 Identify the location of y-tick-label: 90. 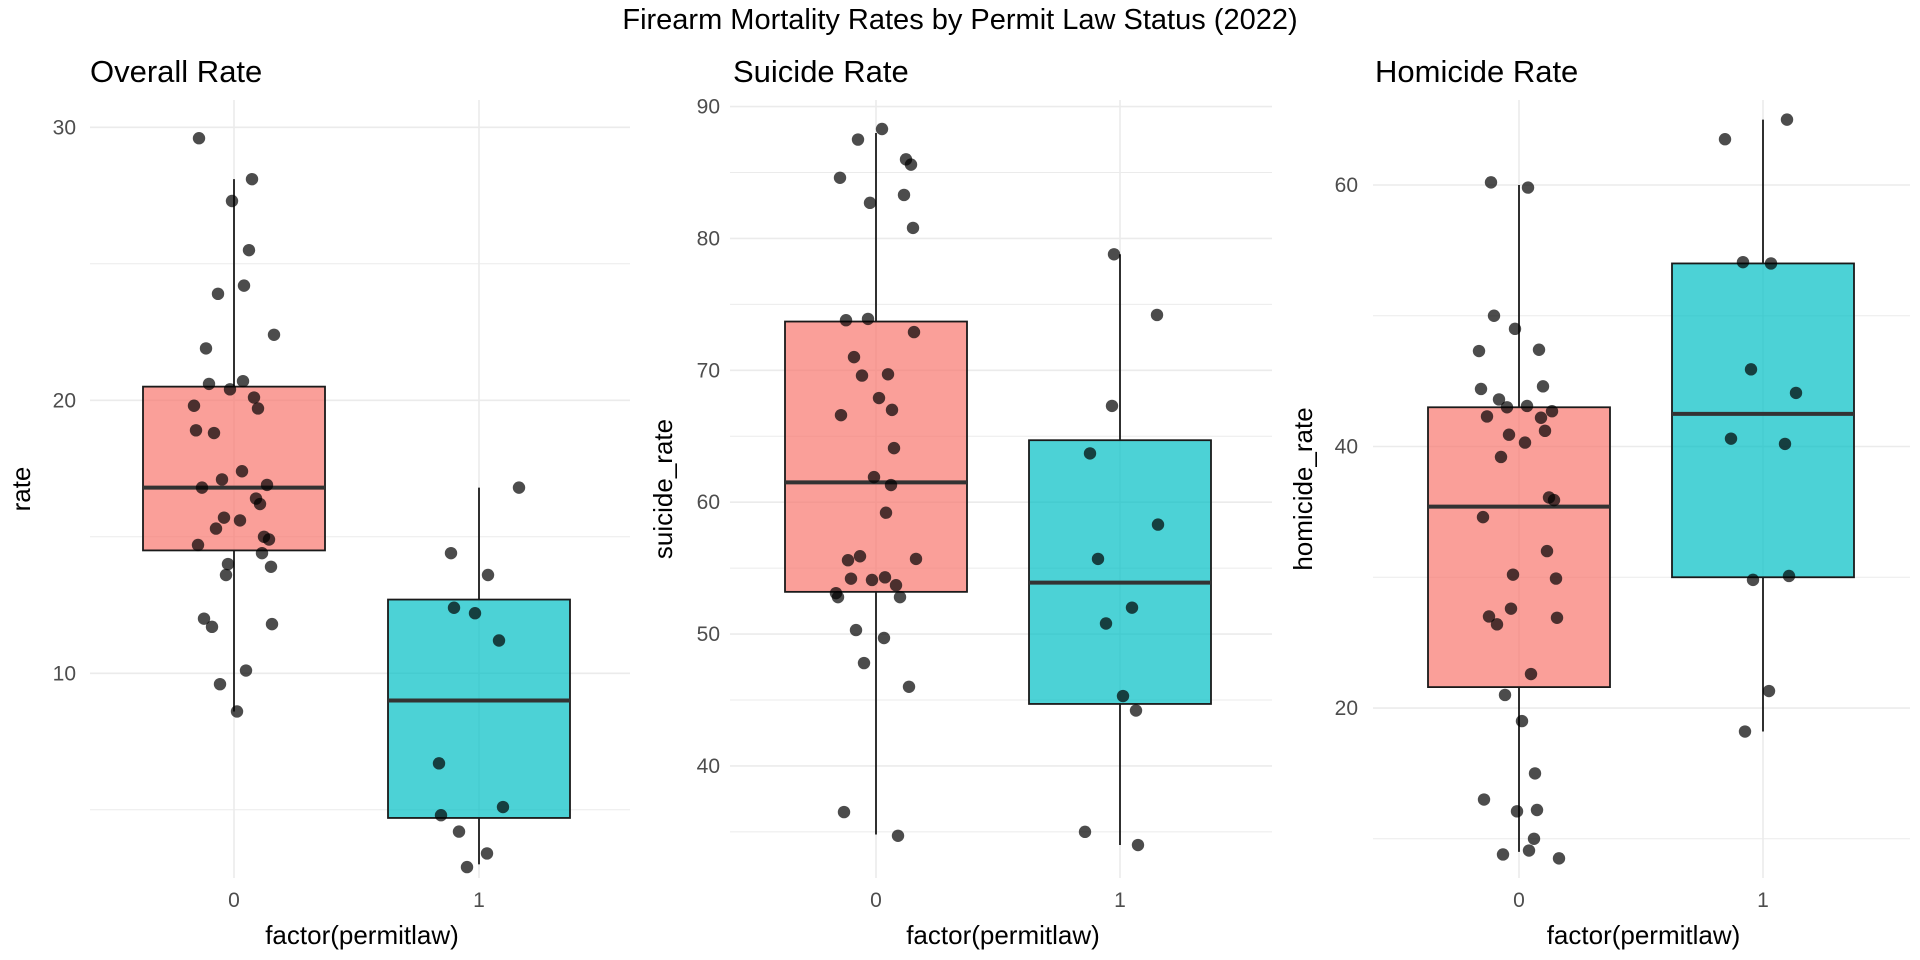
(708, 107).